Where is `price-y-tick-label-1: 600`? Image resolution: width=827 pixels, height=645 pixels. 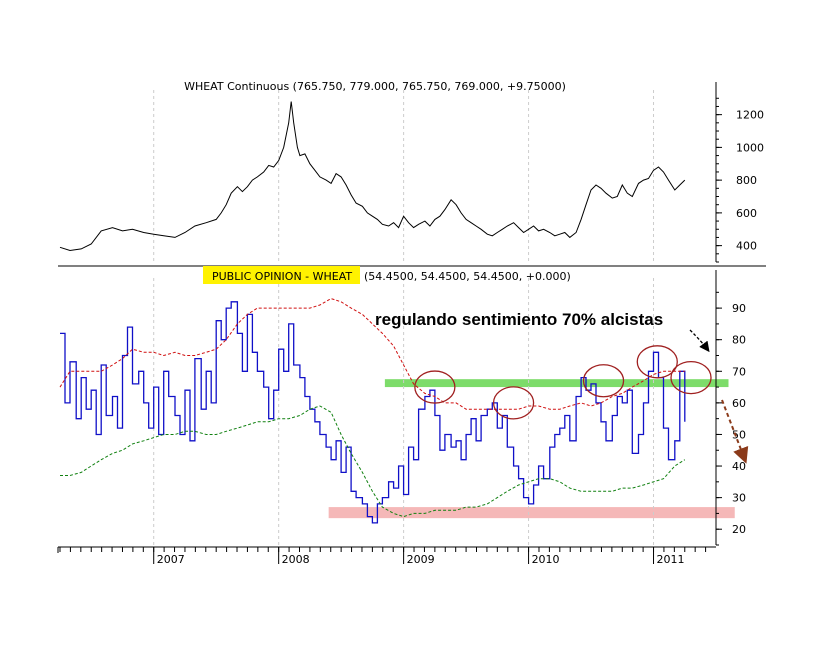
price-y-tick-label-1: 600 is located at coordinates (746, 213).